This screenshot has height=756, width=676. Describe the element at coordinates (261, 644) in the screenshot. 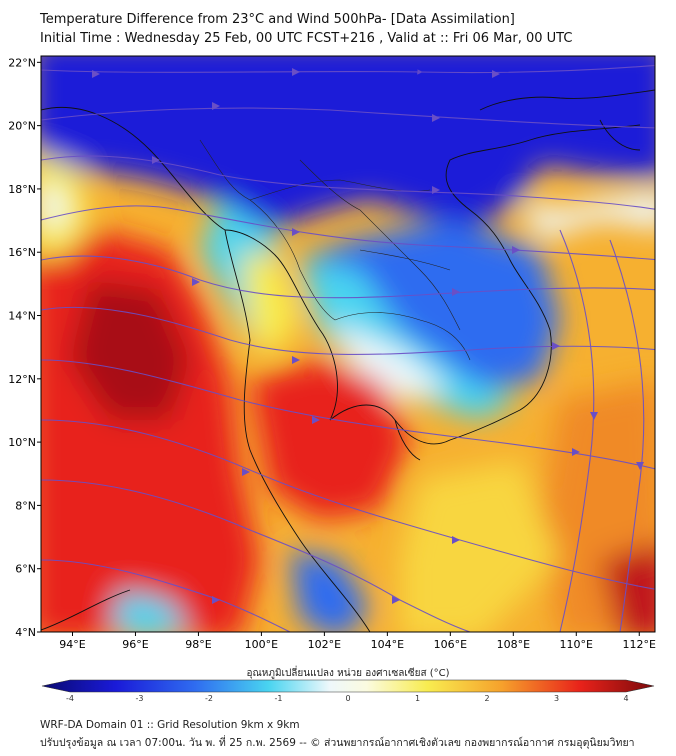

I see `lon-label: 100°E` at that location.